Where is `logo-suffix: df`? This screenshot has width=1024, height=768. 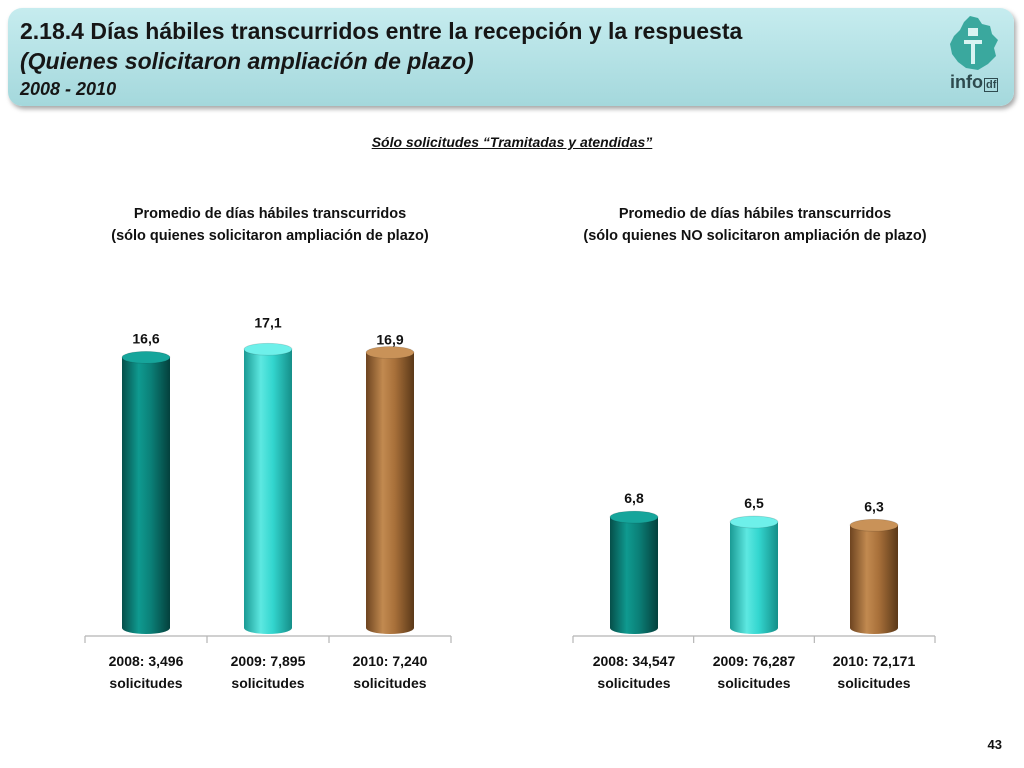 logo-suffix: df is located at coordinates (991, 85).